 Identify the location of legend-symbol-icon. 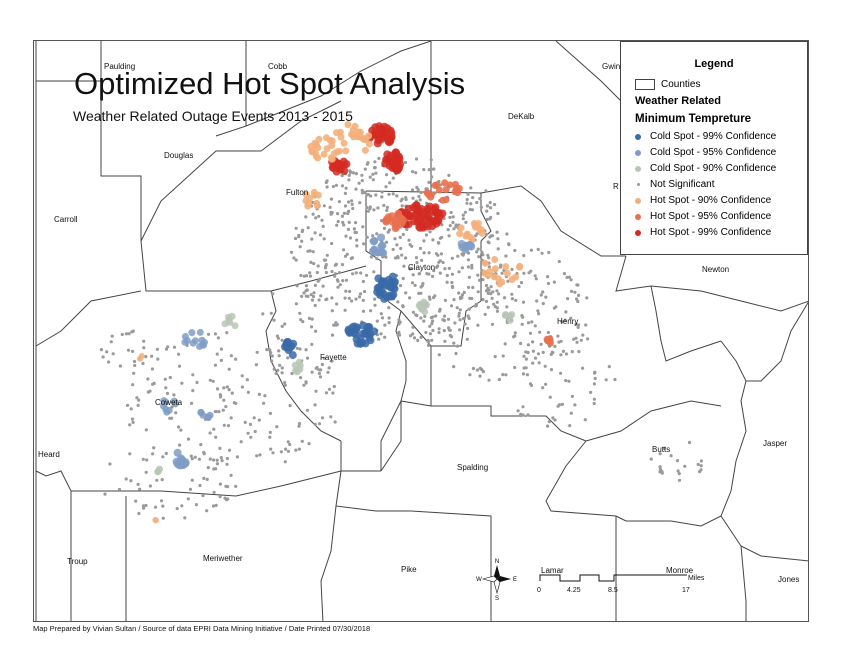
(638, 232).